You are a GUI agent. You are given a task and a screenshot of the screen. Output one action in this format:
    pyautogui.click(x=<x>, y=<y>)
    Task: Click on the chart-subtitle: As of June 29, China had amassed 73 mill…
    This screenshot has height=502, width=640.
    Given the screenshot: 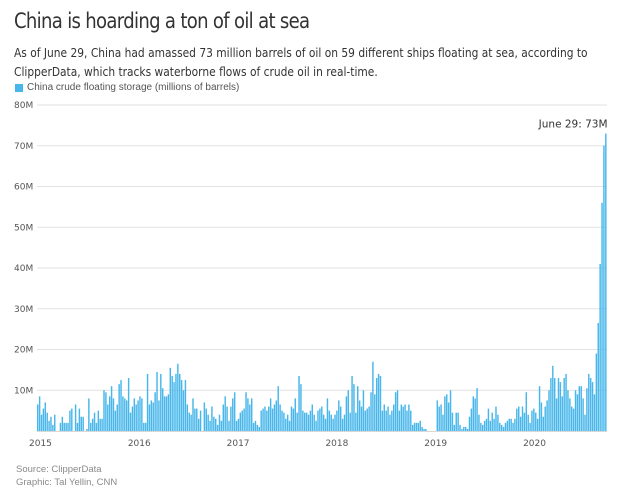 What is the action you would take?
    pyautogui.click(x=301, y=62)
    